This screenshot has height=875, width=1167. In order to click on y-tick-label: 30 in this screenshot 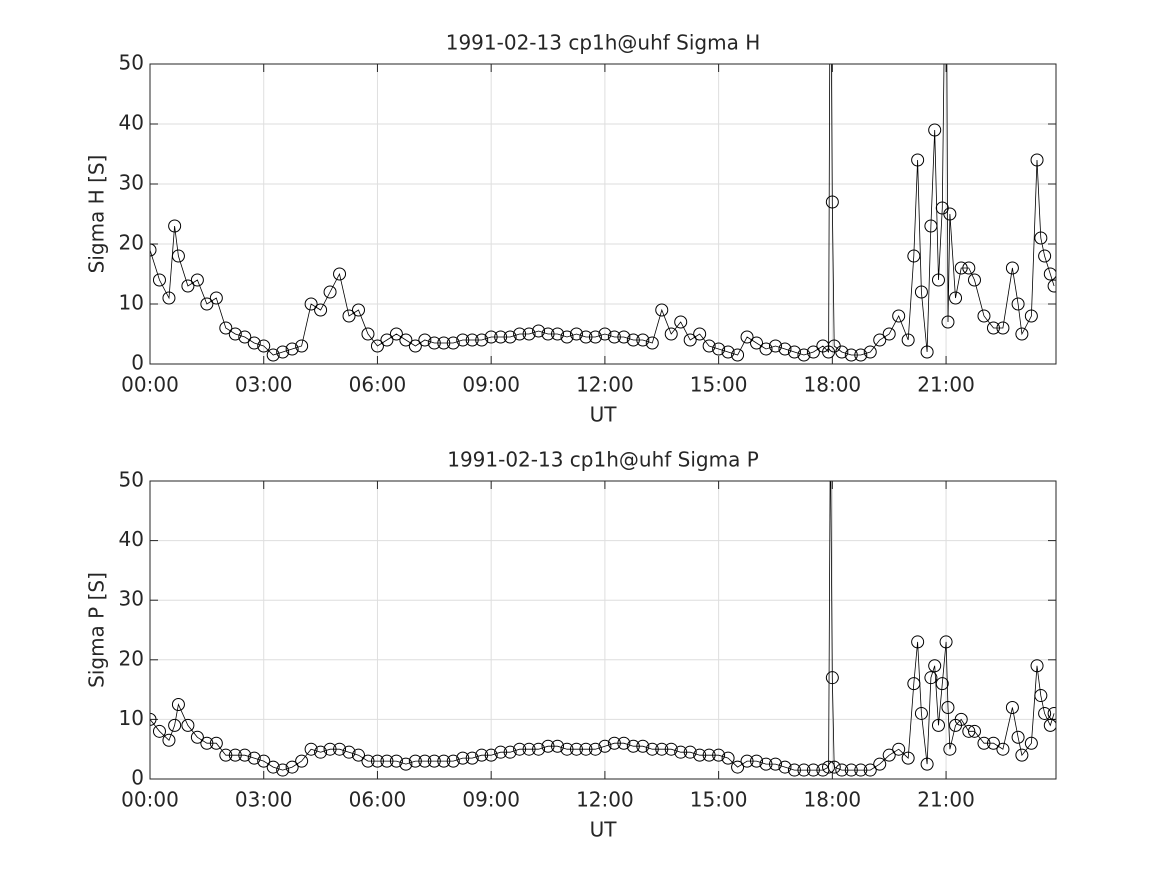, I will do `click(131, 183)`.